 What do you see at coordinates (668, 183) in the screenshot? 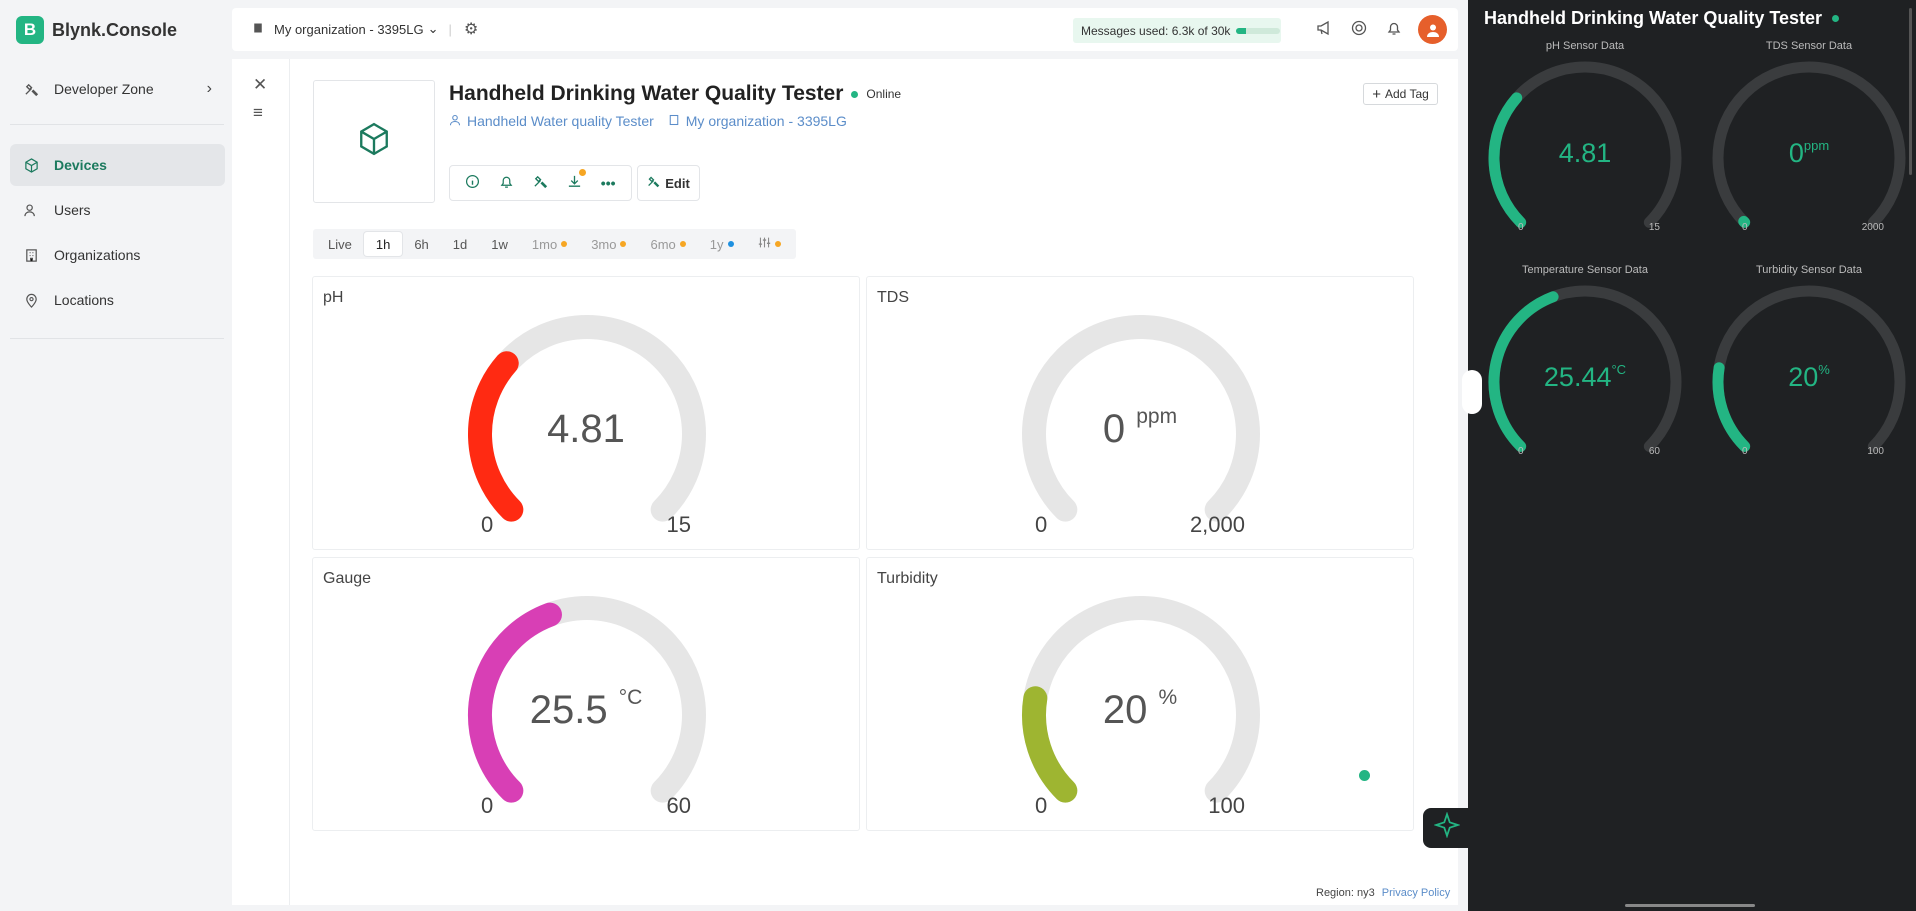
I see `edit-button: Edit` at bounding box center [668, 183].